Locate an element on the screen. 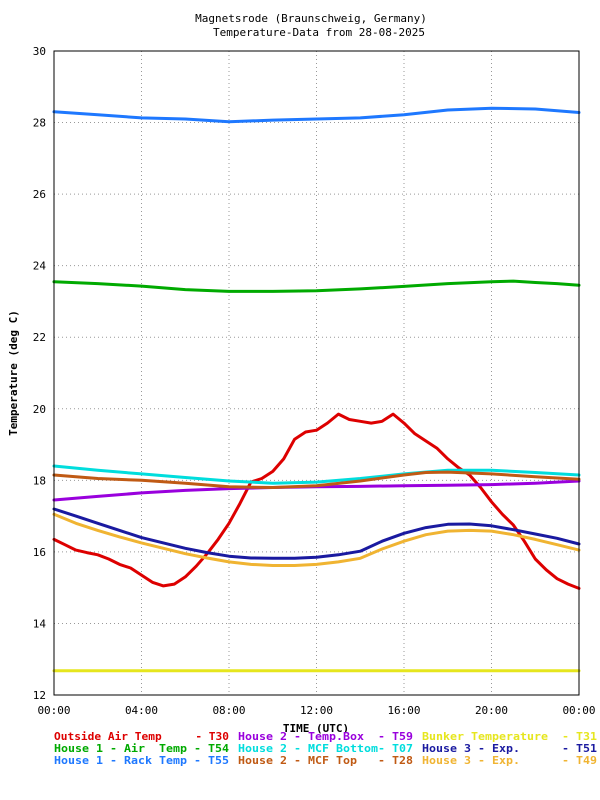 Image resolution: width=600 pixels, height=800 pixels. legend-entry: Bunker Temperature - T31 is located at coordinates (509, 736).